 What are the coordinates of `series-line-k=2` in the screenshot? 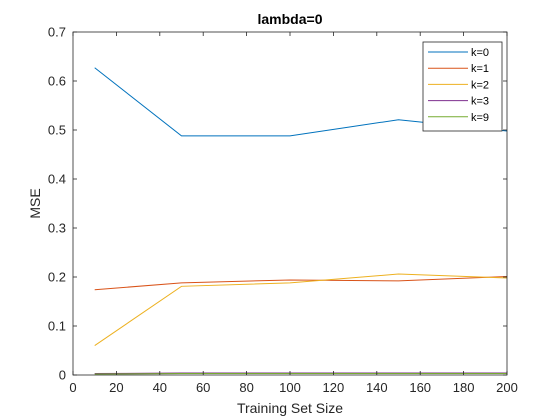 It's located at (301, 310).